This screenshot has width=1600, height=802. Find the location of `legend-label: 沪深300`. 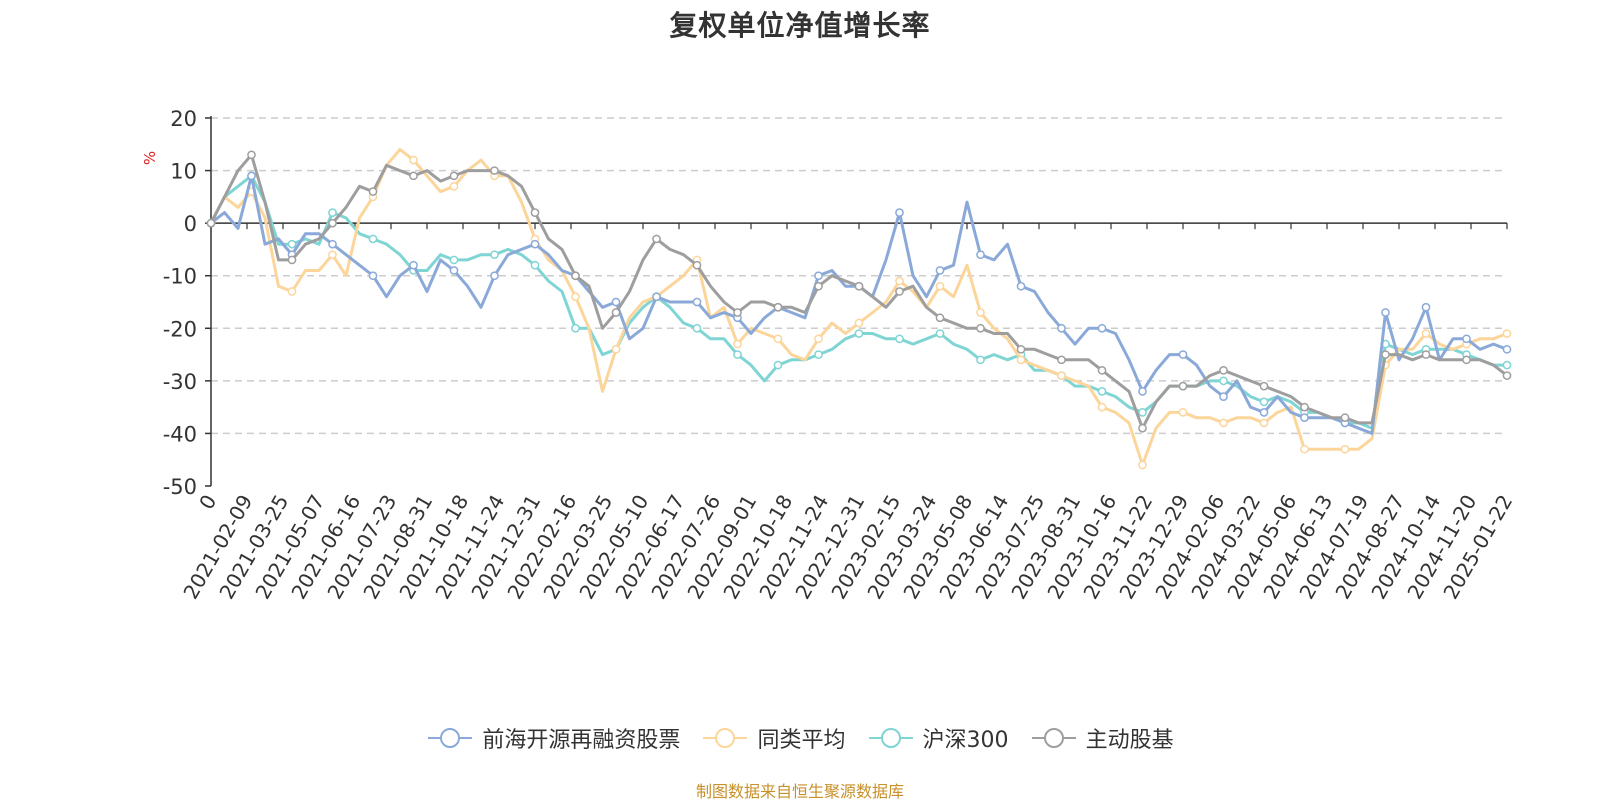

legend-label: 沪深300 is located at coordinates (965, 740).